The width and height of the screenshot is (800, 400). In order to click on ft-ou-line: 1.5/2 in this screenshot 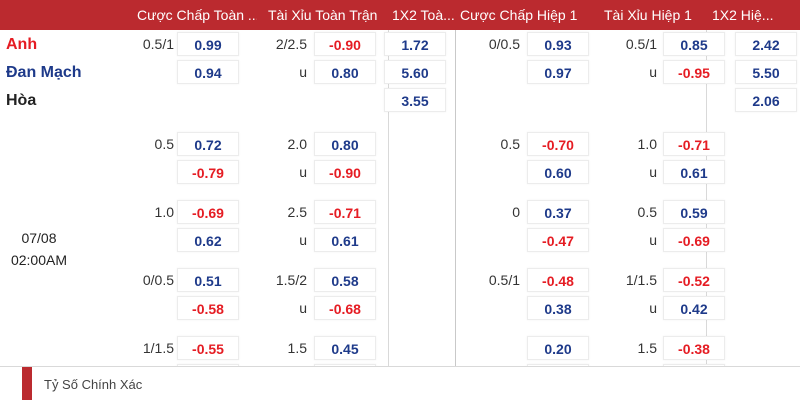, I will do `click(291, 280)`.